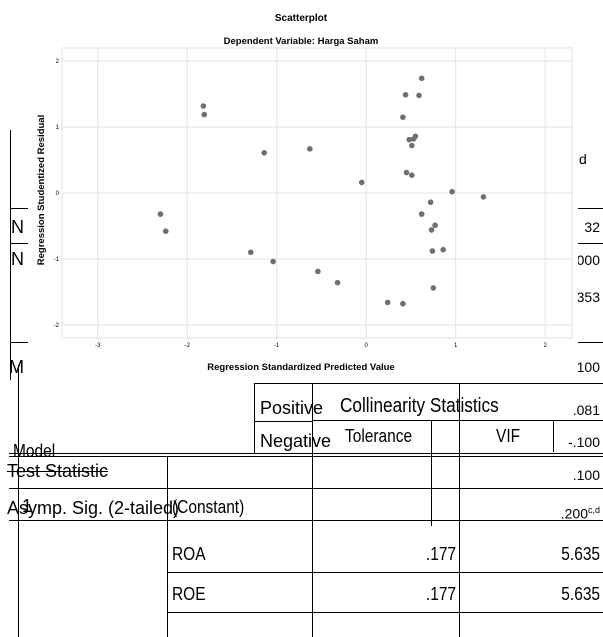 Image resolution: width=603 pixels, height=637 pixels. Describe the element at coordinates (301, 18) in the screenshot. I see `chart-title: Scatterplot` at that location.